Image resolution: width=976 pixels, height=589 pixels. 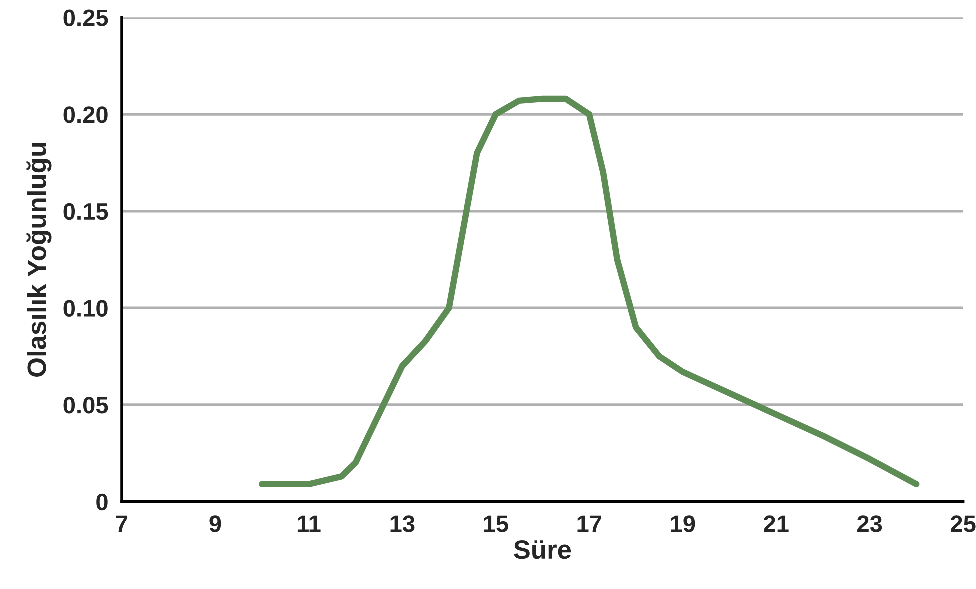 I want to click on y-tick-label: 0, so click(x=102, y=502).